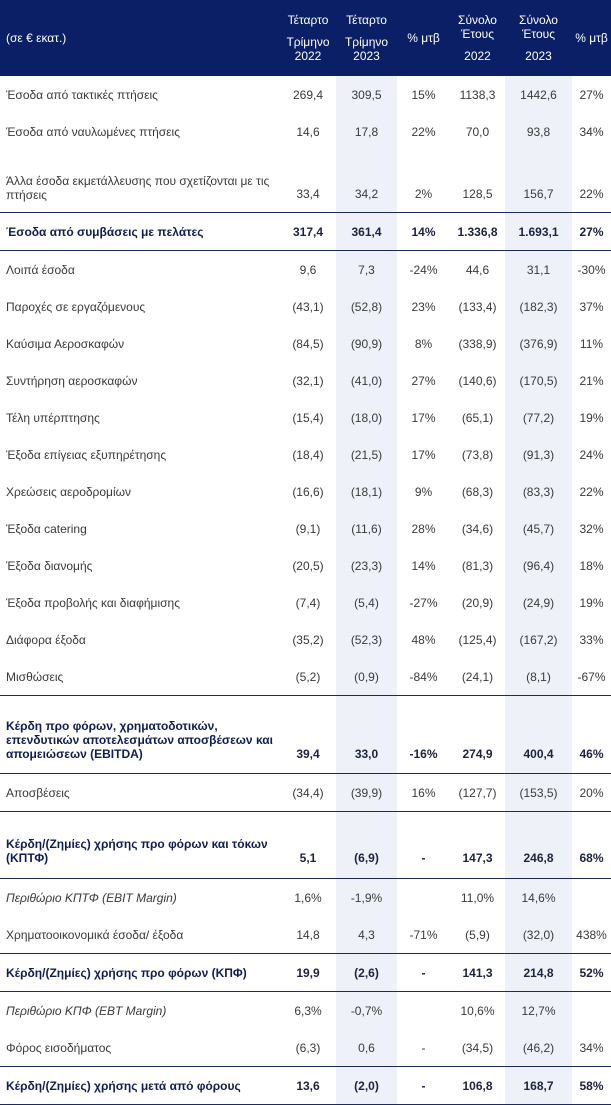 The width and height of the screenshot is (611, 1105). What do you see at coordinates (366, 1085) in the screenshot?
I see `row-value: (2,0)` at bounding box center [366, 1085].